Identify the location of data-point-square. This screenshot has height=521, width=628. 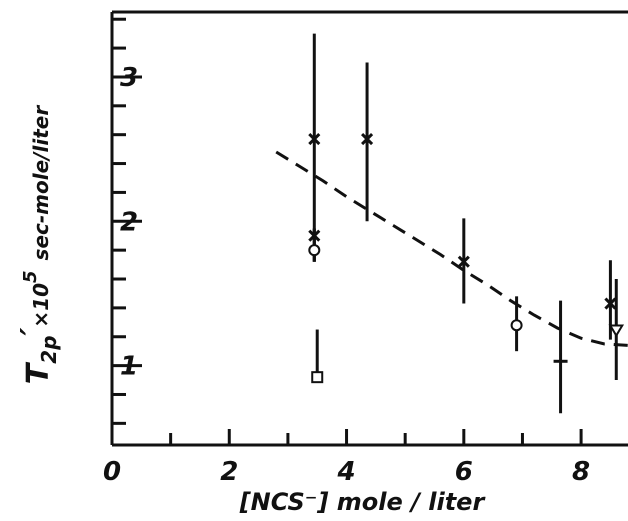
(317, 356).